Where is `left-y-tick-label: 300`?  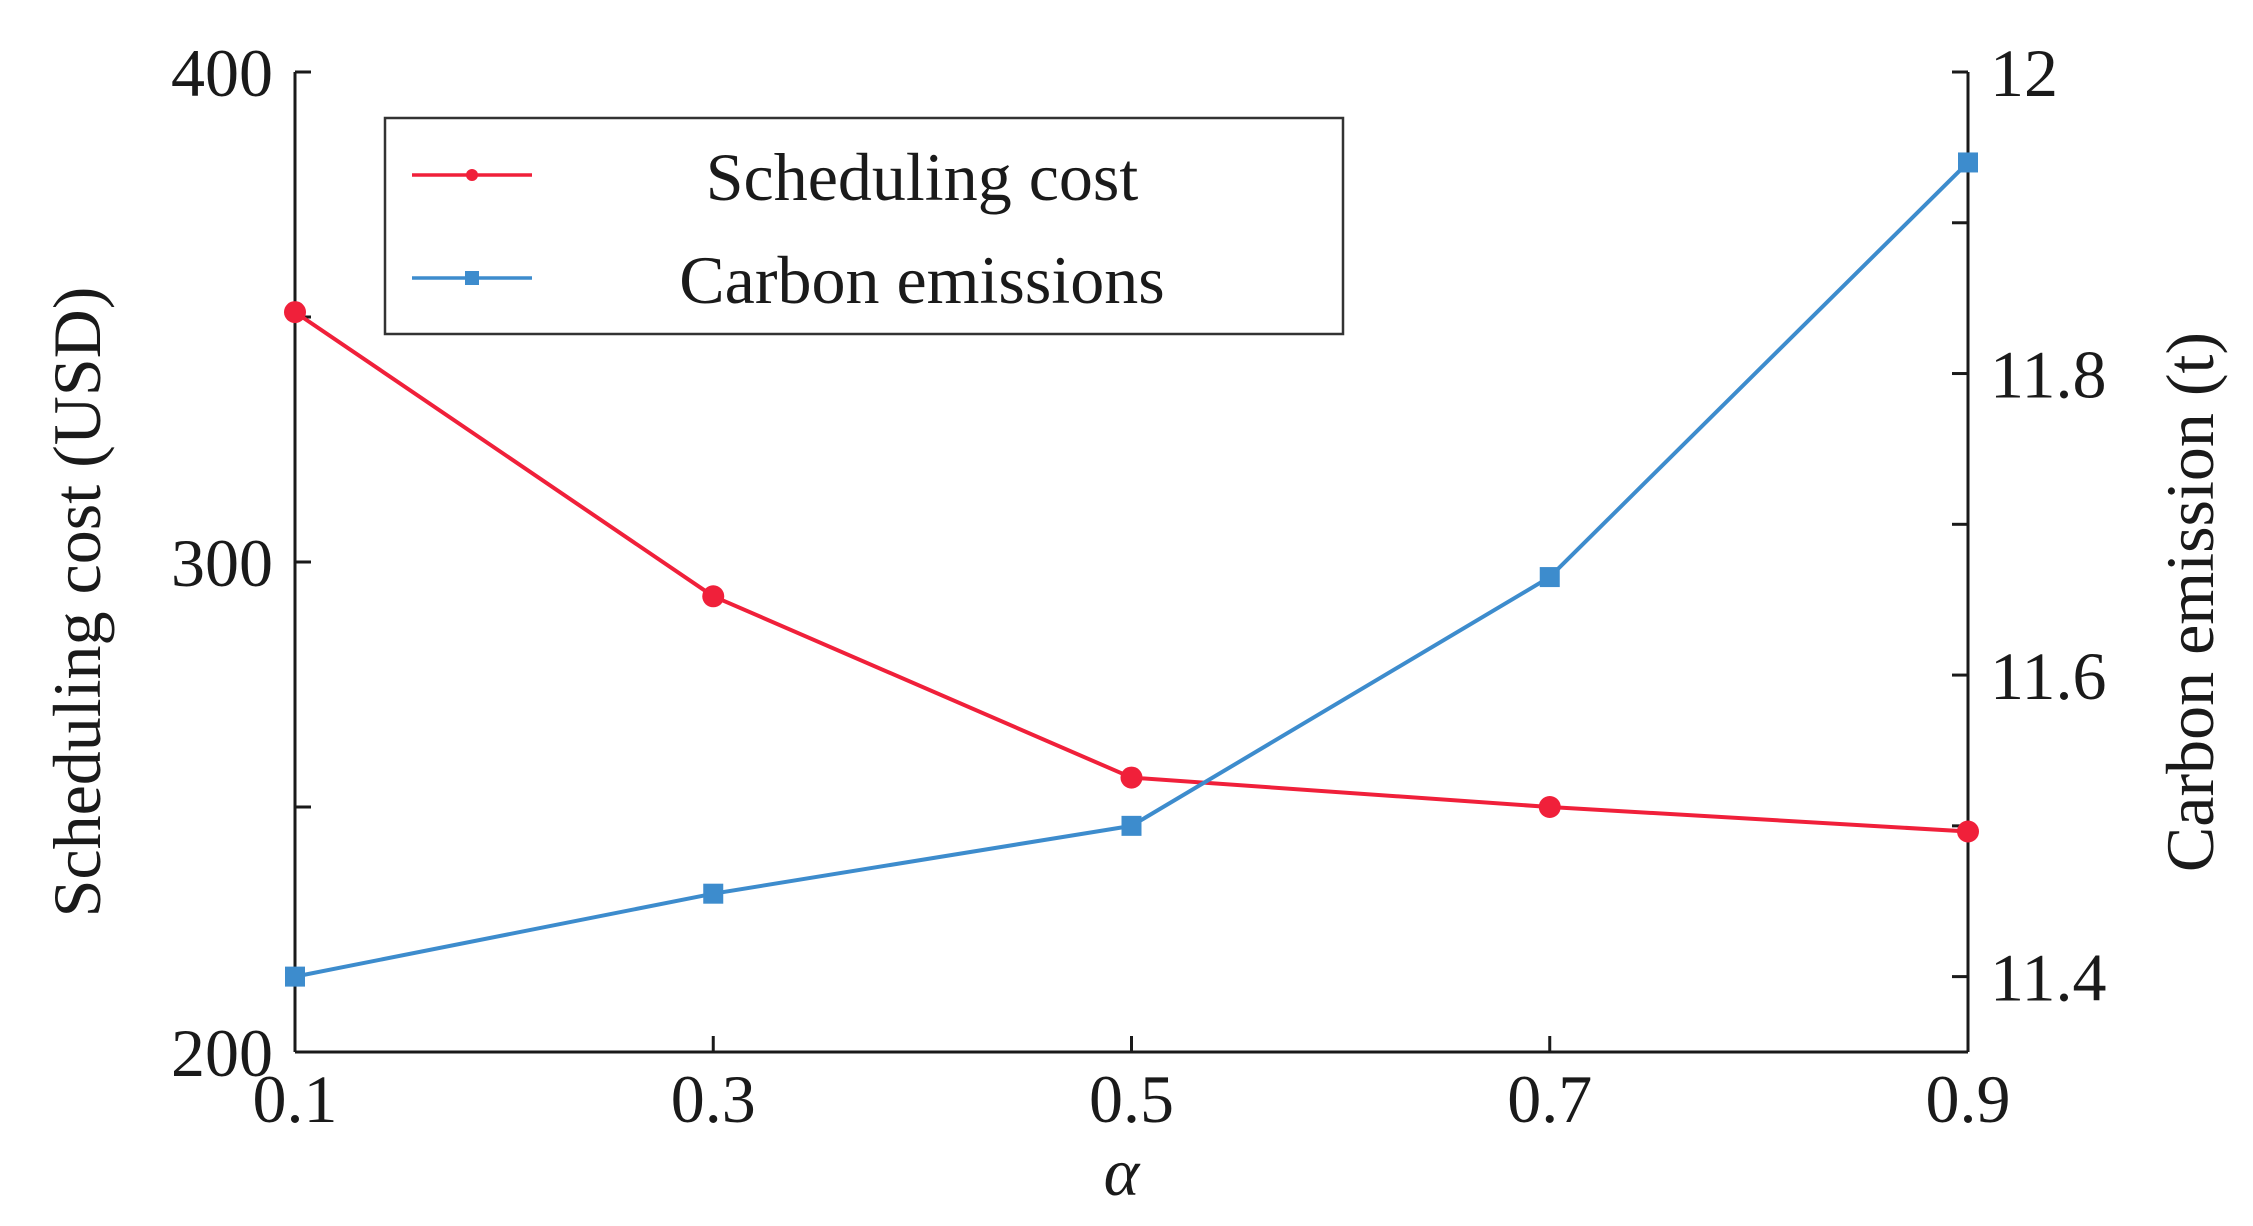
left-y-tick-label: 300 is located at coordinates (222, 563).